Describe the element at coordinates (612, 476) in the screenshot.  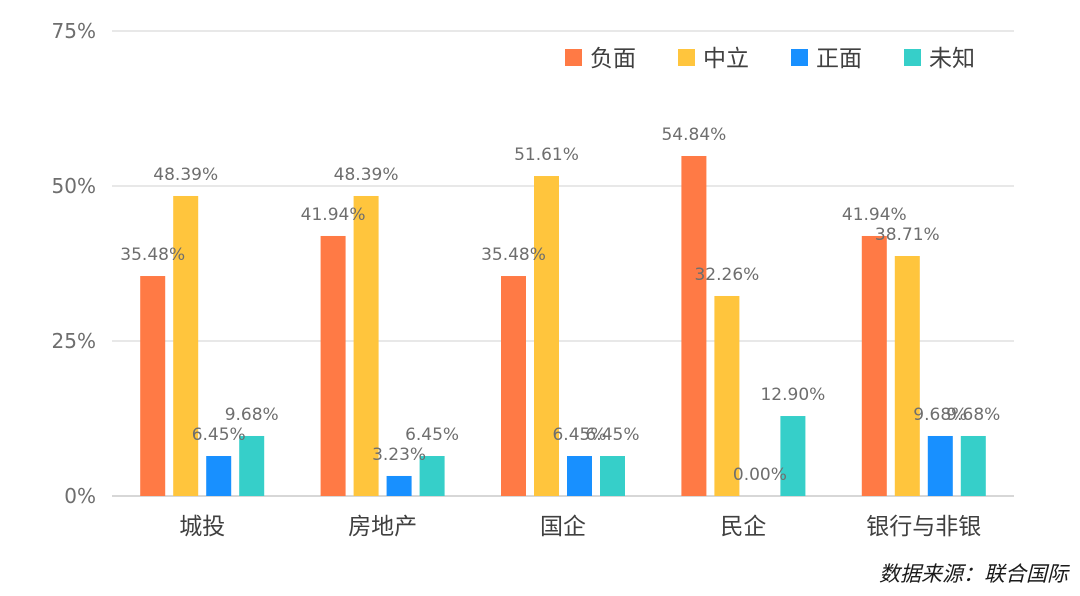
I see `bar-未知-国企` at that location.